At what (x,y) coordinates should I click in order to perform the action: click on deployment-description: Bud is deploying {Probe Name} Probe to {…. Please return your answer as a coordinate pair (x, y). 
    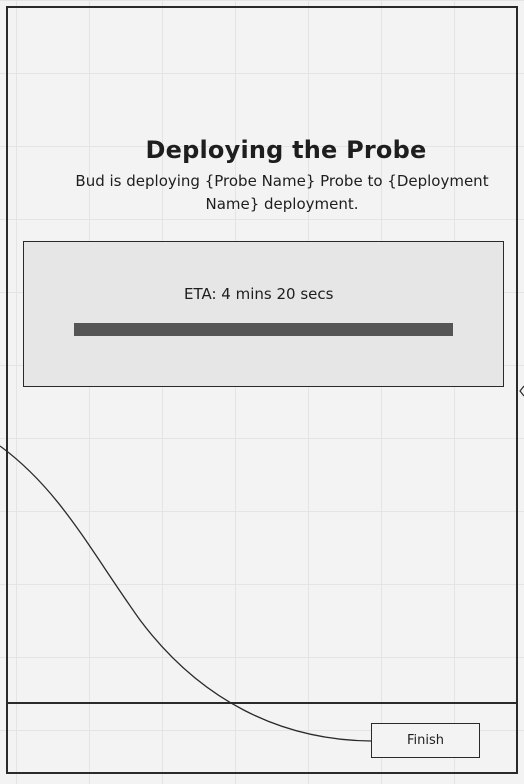
    Looking at the image, I should click on (282, 192).